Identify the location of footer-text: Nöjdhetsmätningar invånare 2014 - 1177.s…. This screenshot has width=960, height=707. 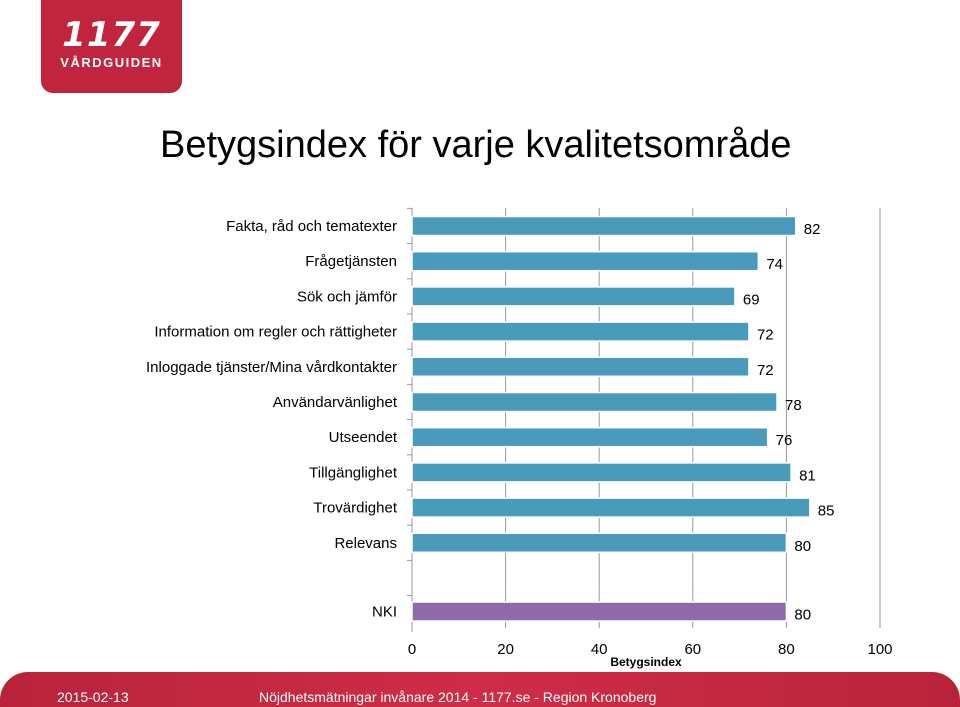
(458, 697).